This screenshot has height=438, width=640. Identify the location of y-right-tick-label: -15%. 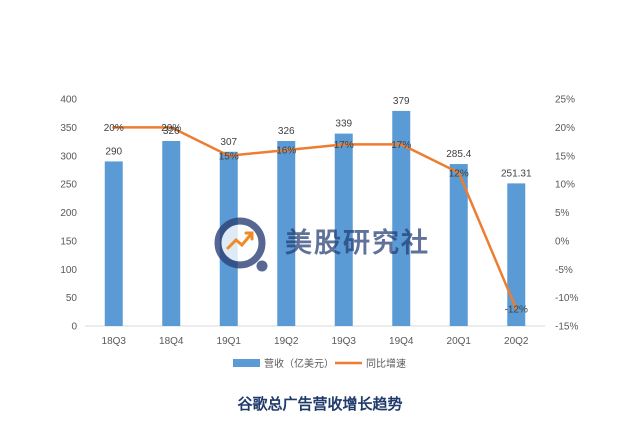
(566, 327).